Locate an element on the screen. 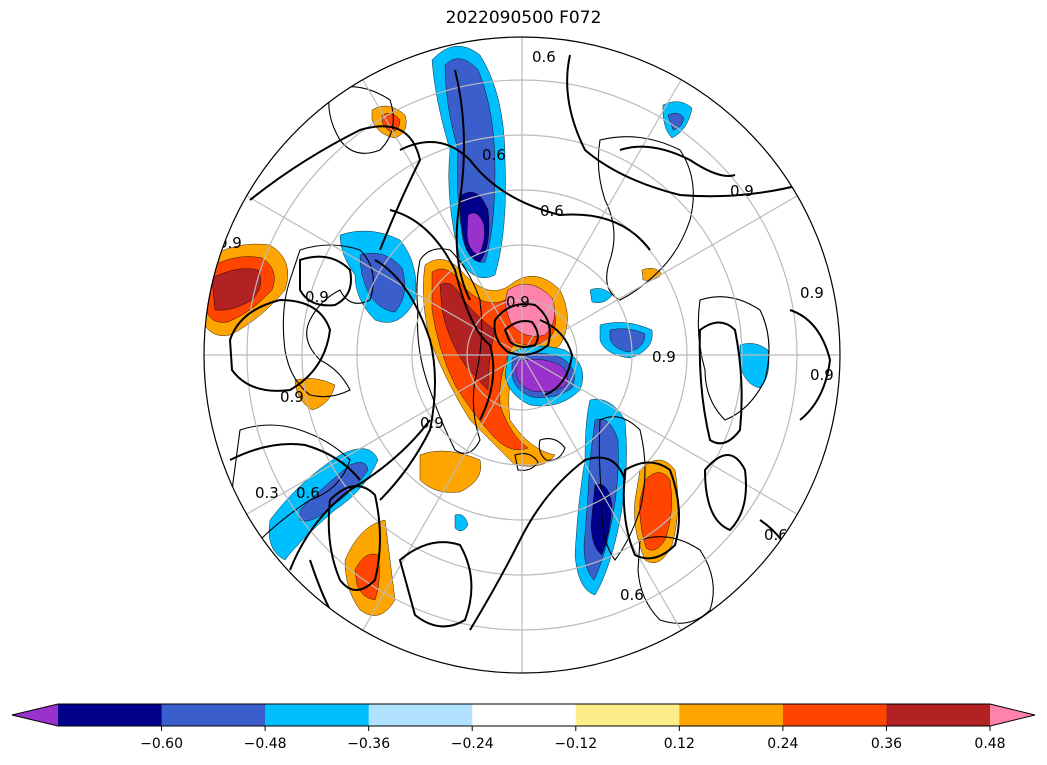  field-region-s-pos-outer is located at coordinates (450, 471).